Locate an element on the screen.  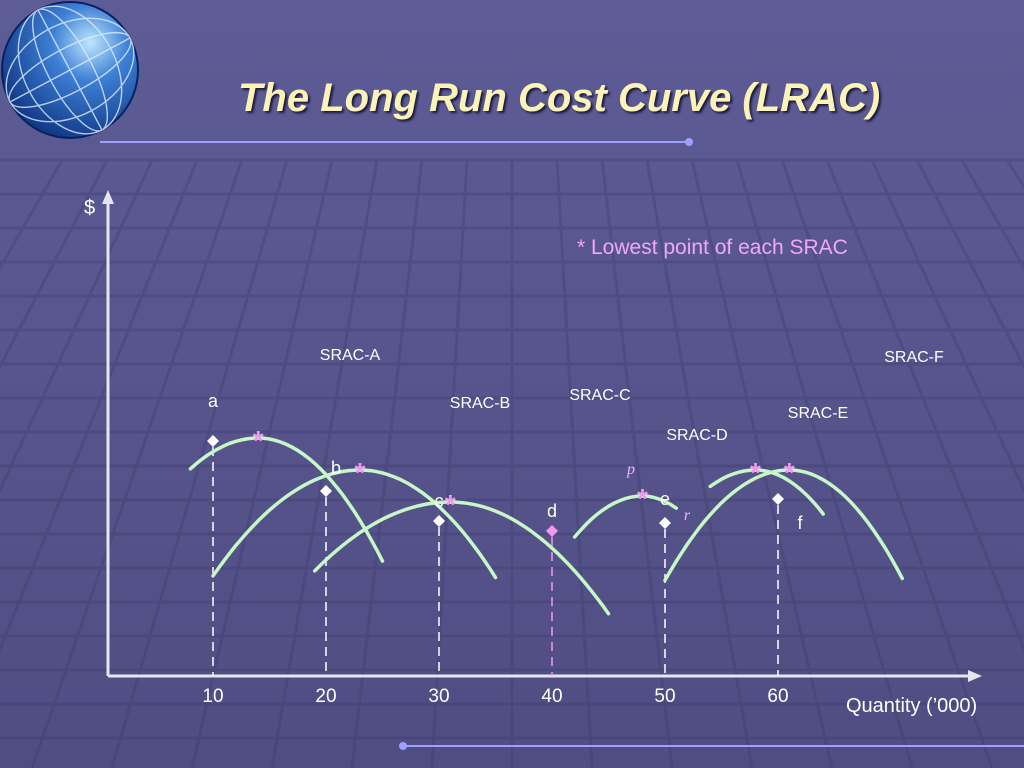
srac-curve-label: SRAC-A is located at coordinates (350, 355).